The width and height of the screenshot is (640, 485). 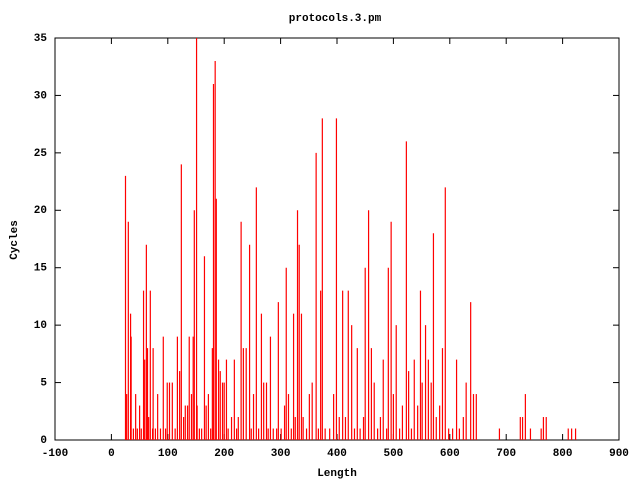 I want to click on y-tick-label: 35, so click(x=41, y=39).